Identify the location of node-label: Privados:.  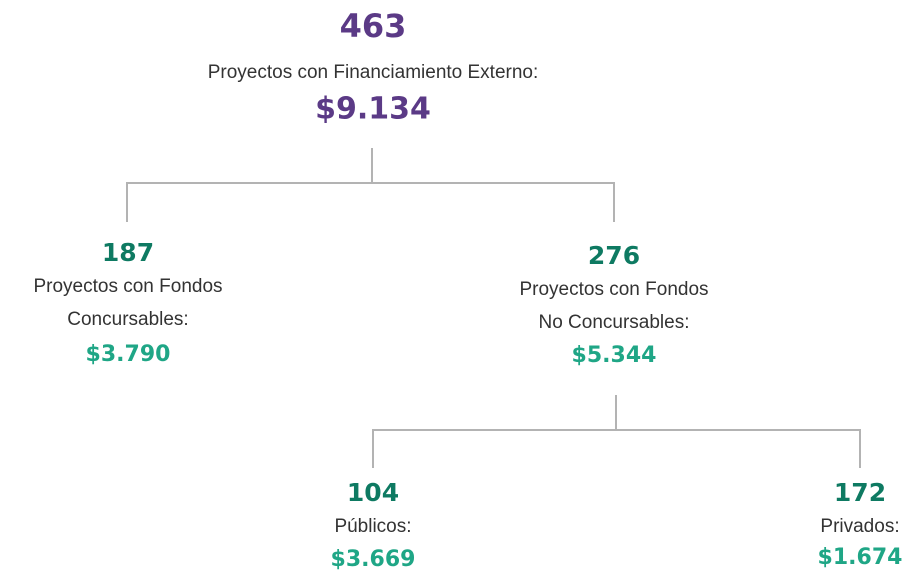
(859, 526).